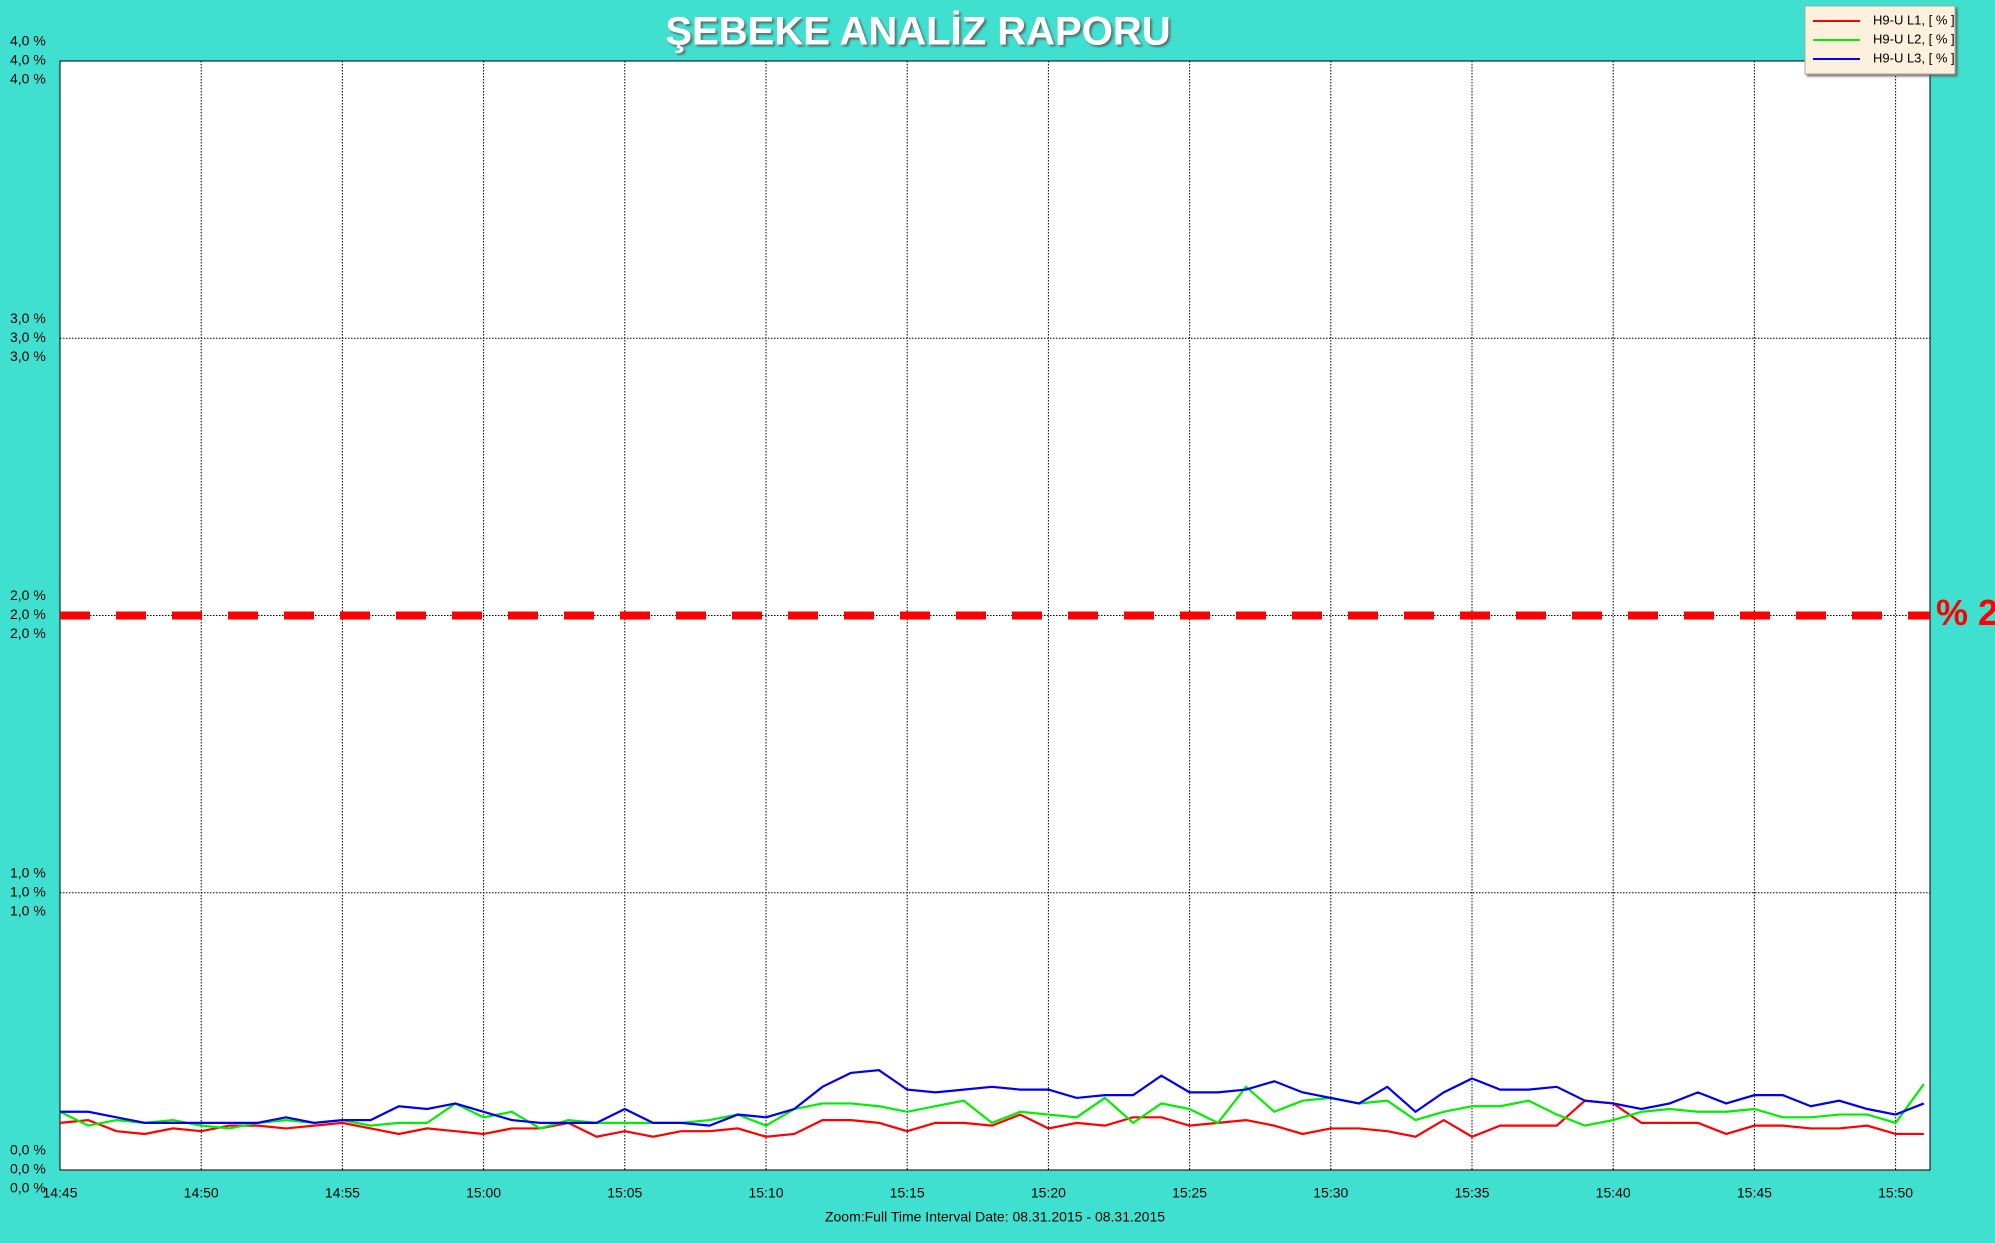  What do you see at coordinates (1048, 1193) in the screenshot?
I see `x-tick-label: 15:20` at bounding box center [1048, 1193].